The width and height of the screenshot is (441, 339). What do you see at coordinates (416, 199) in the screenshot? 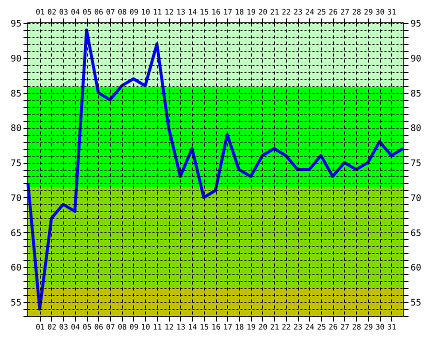
I see `y2-tick-label: 70` at bounding box center [416, 199].